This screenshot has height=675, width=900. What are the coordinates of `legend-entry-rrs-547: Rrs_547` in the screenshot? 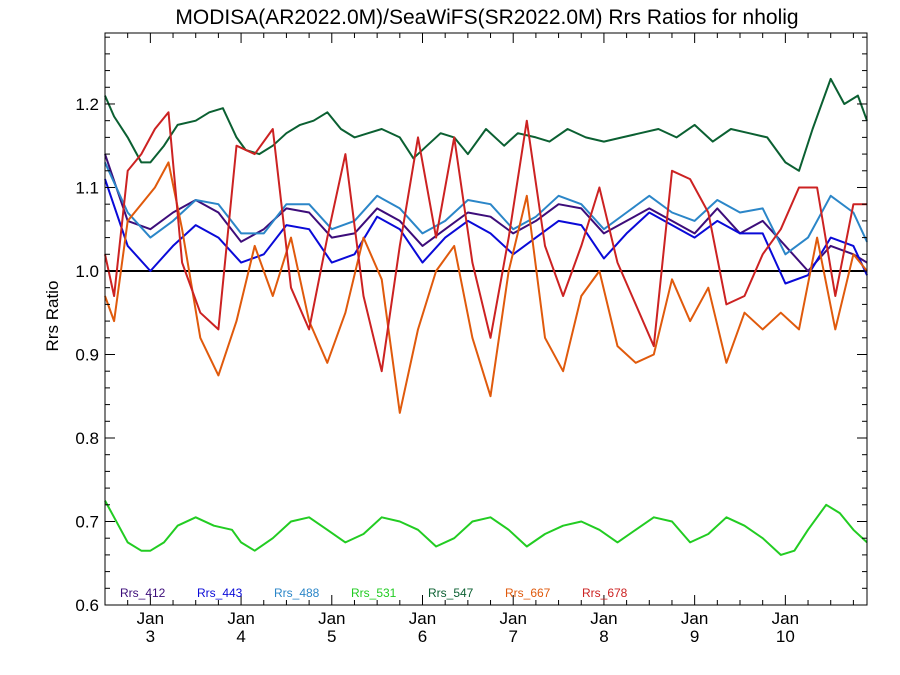 It's located at (451, 593).